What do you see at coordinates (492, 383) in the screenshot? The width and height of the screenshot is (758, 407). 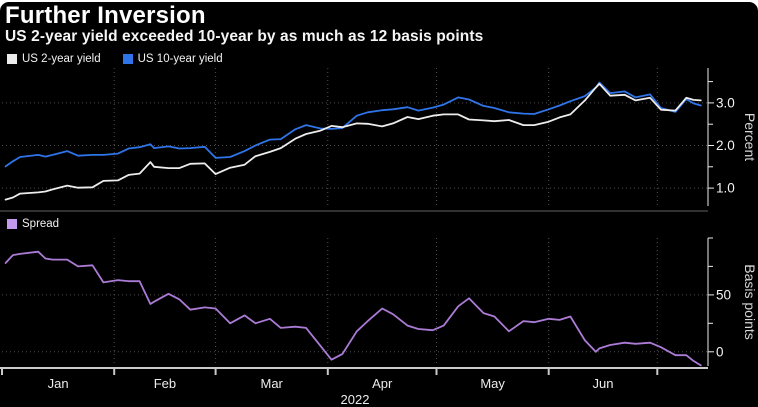 I see `x-month-label: May` at bounding box center [492, 383].